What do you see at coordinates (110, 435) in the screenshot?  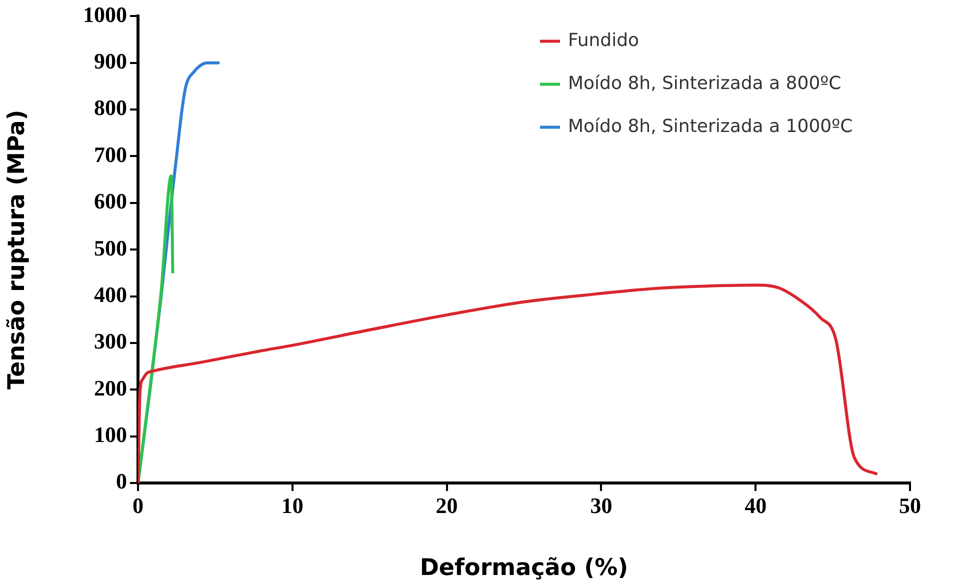 I see `y-tick-label: 100` at bounding box center [110, 435].